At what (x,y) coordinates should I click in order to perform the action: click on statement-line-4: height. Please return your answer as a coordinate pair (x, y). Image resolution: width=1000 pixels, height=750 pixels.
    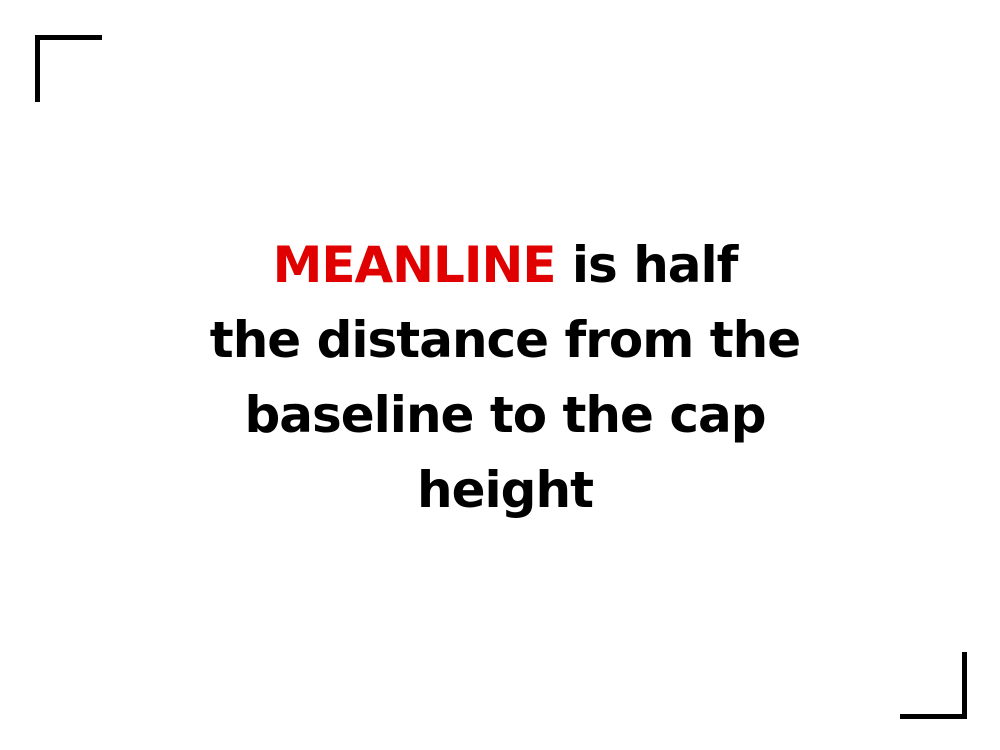
    Looking at the image, I should click on (505, 490).